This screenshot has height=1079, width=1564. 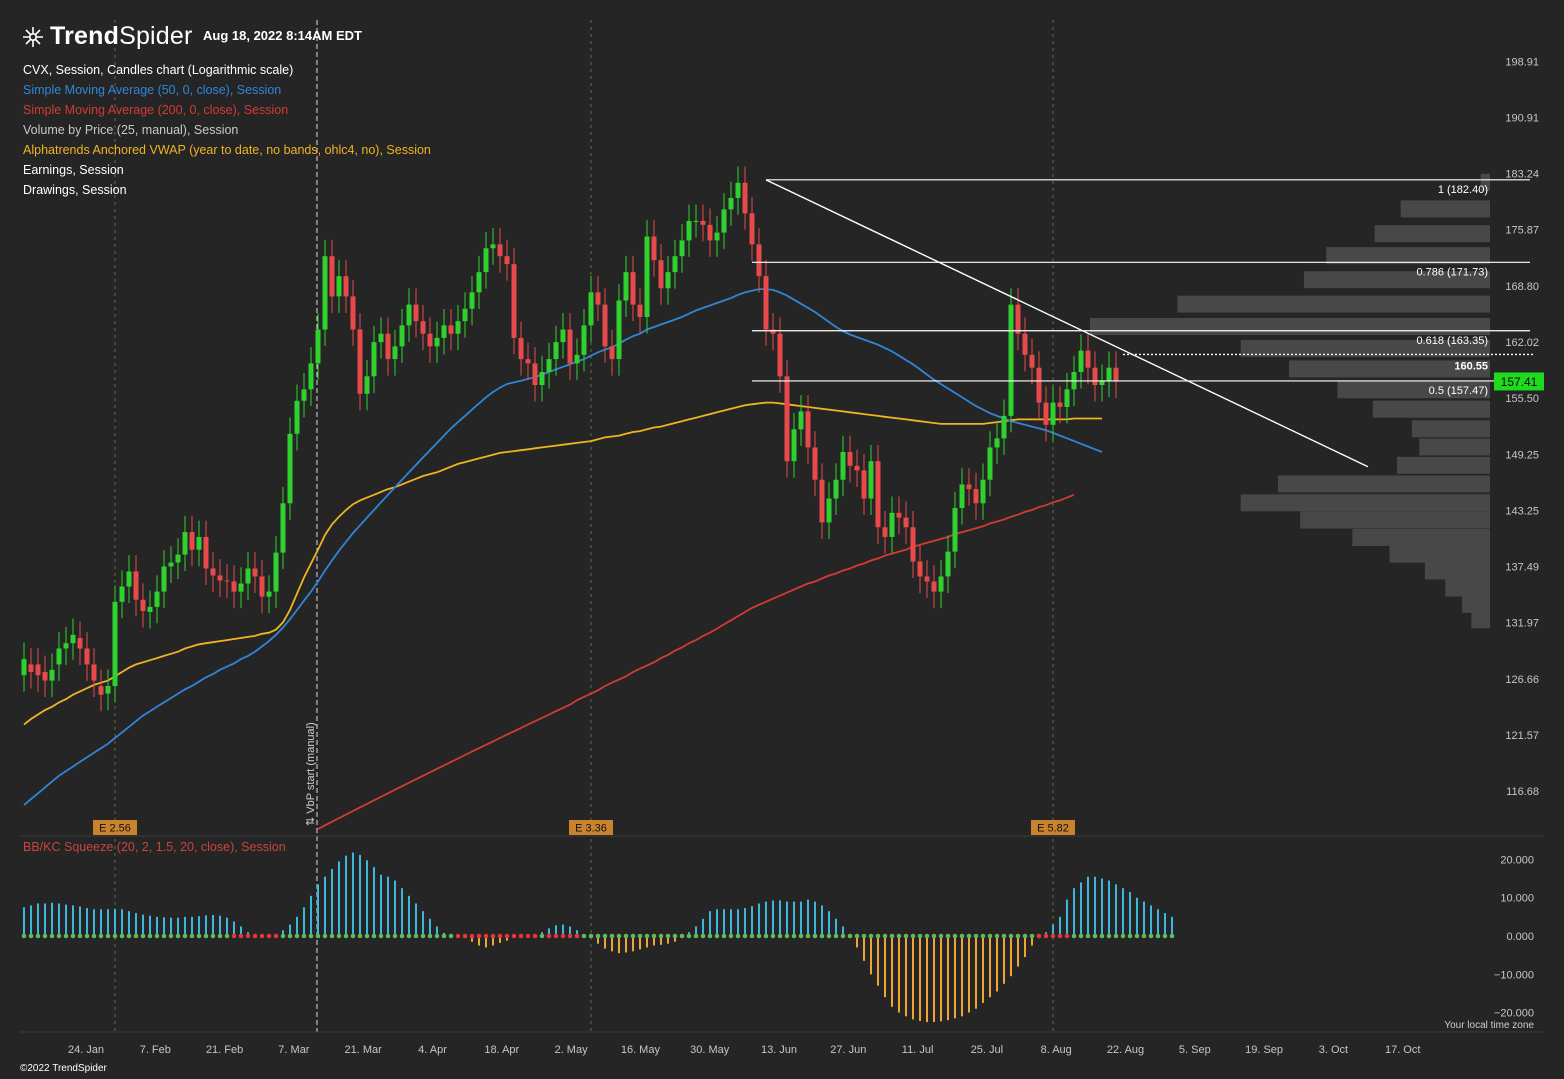 I want to click on last-price-badge, so click(x=1519, y=381).